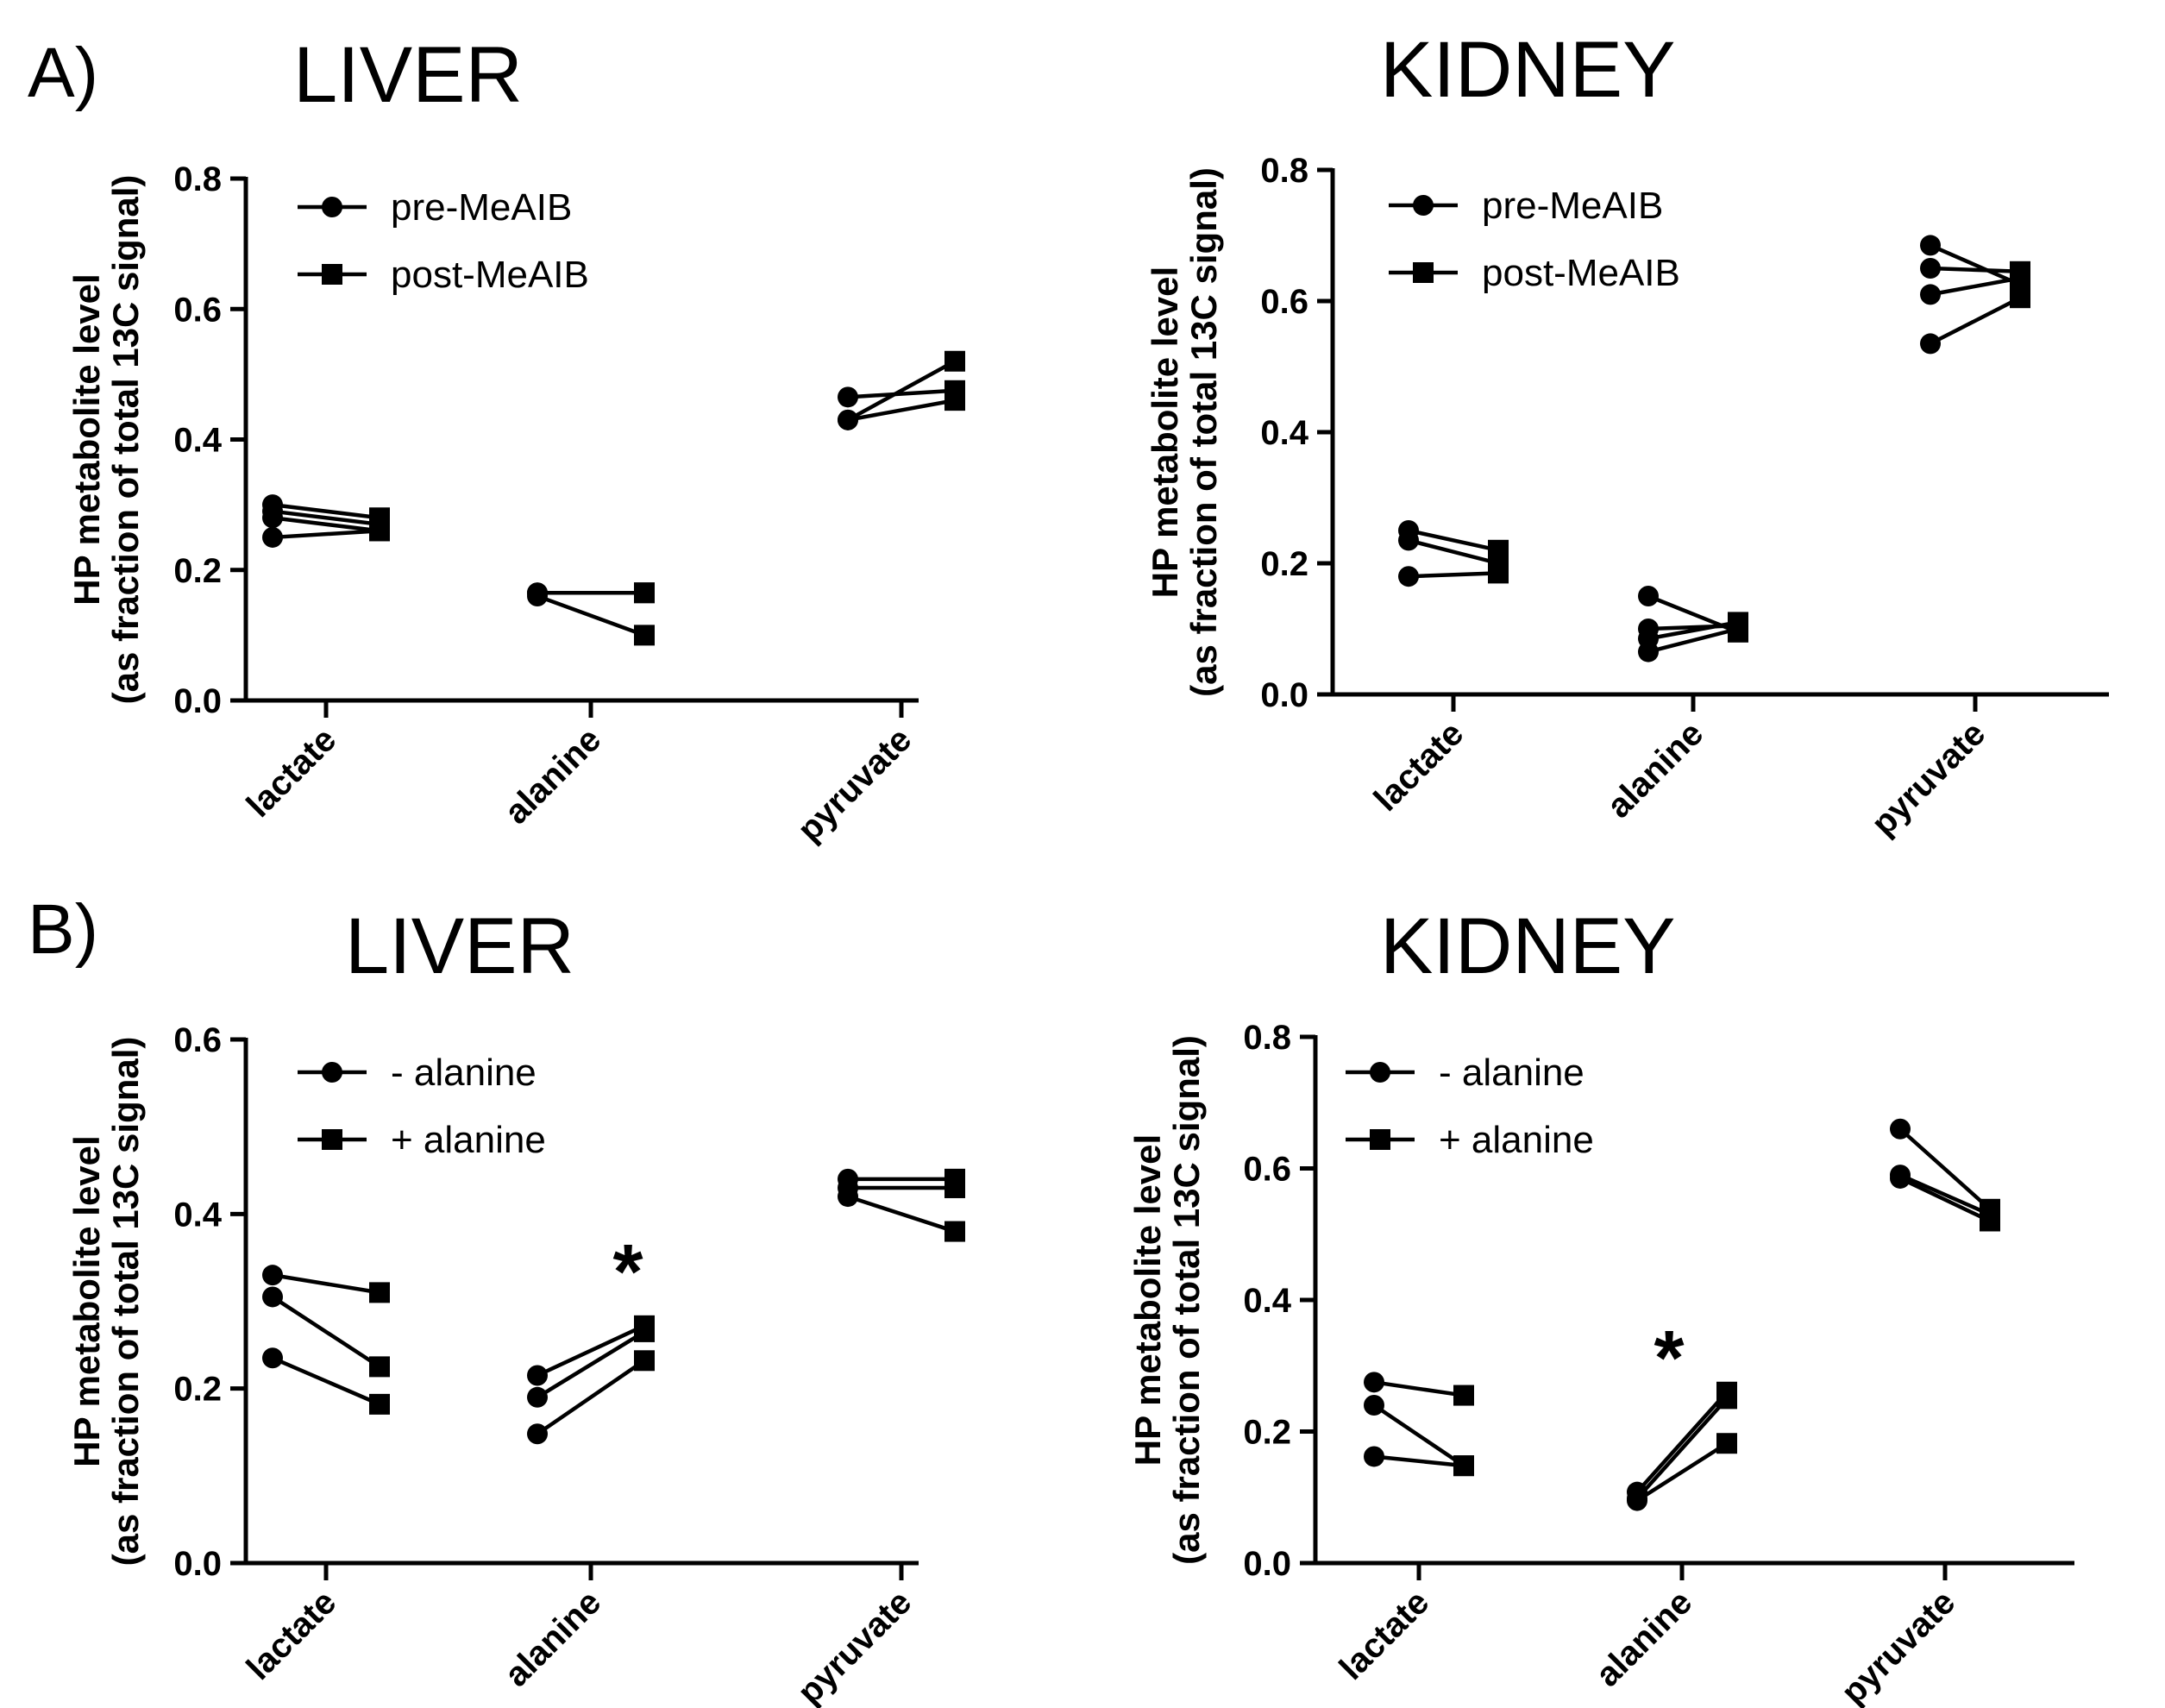  What do you see at coordinates (1669, 1359) in the screenshot?
I see `significance-asterisk: *` at bounding box center [1669, 1359].